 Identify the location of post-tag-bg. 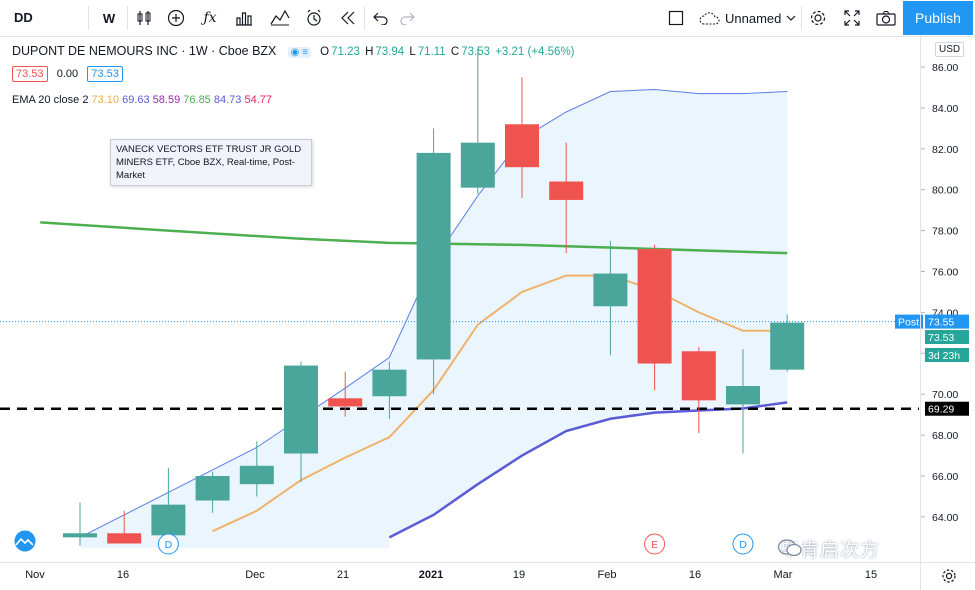
(909, 321).